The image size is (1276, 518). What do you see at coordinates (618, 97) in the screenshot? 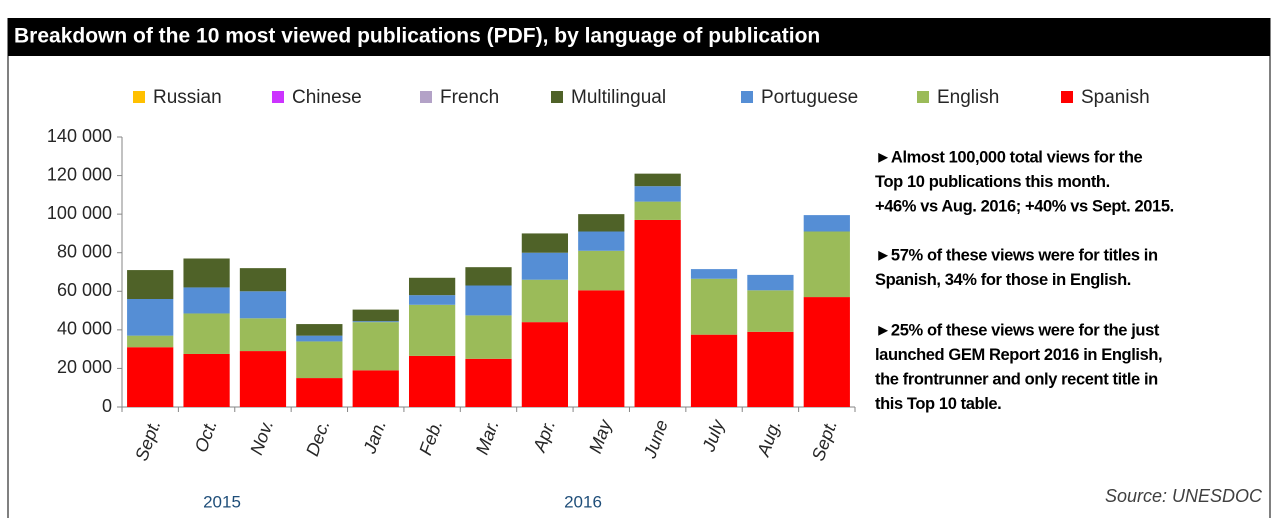
I see `legend-label: Multilingual` at bounding box center [618, 97].